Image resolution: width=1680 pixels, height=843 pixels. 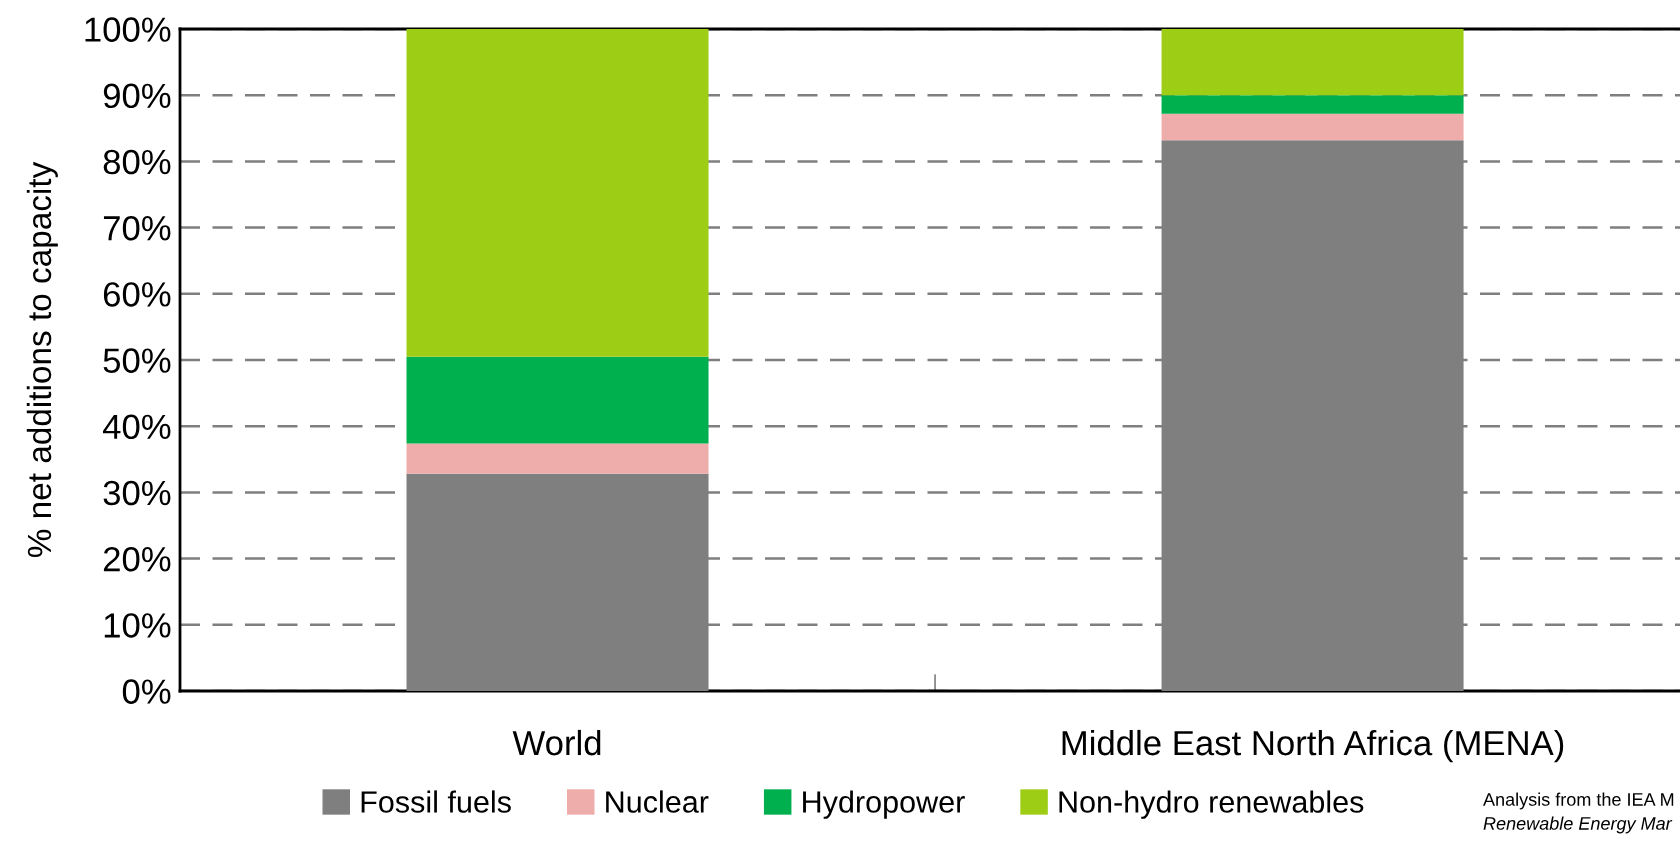 I want to click on y-tick-label: 20%, so click(x=137, y=559).